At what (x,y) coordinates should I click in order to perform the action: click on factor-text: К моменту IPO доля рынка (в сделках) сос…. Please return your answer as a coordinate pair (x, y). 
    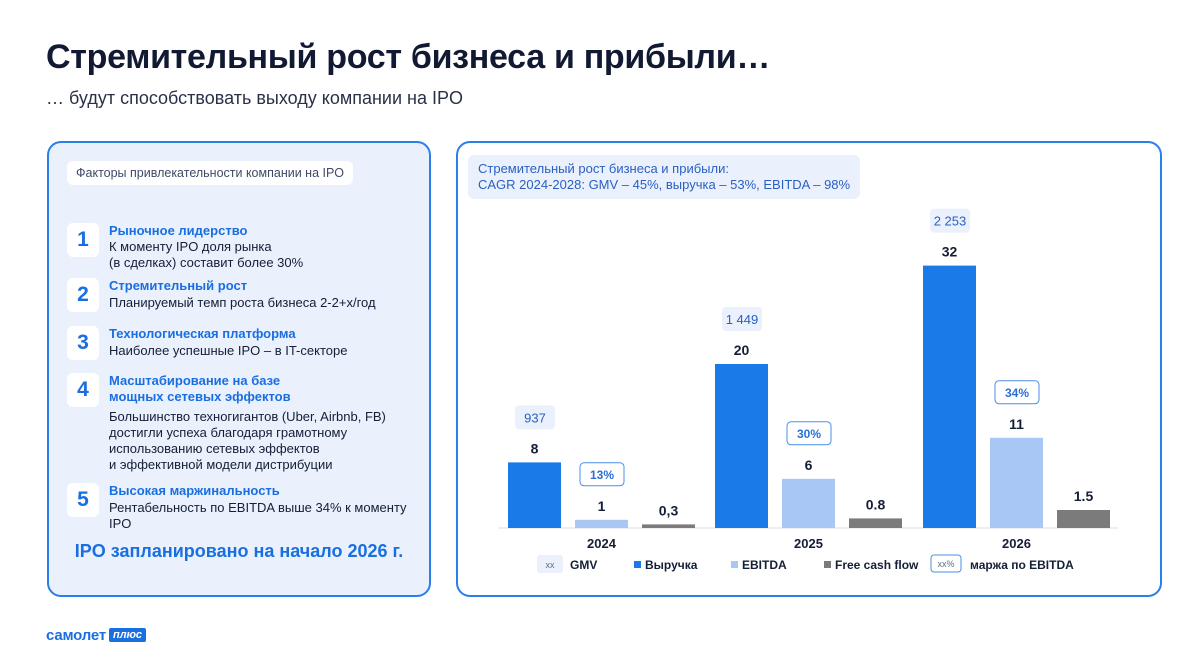
    Looking at the image, I should click on (206, 254).